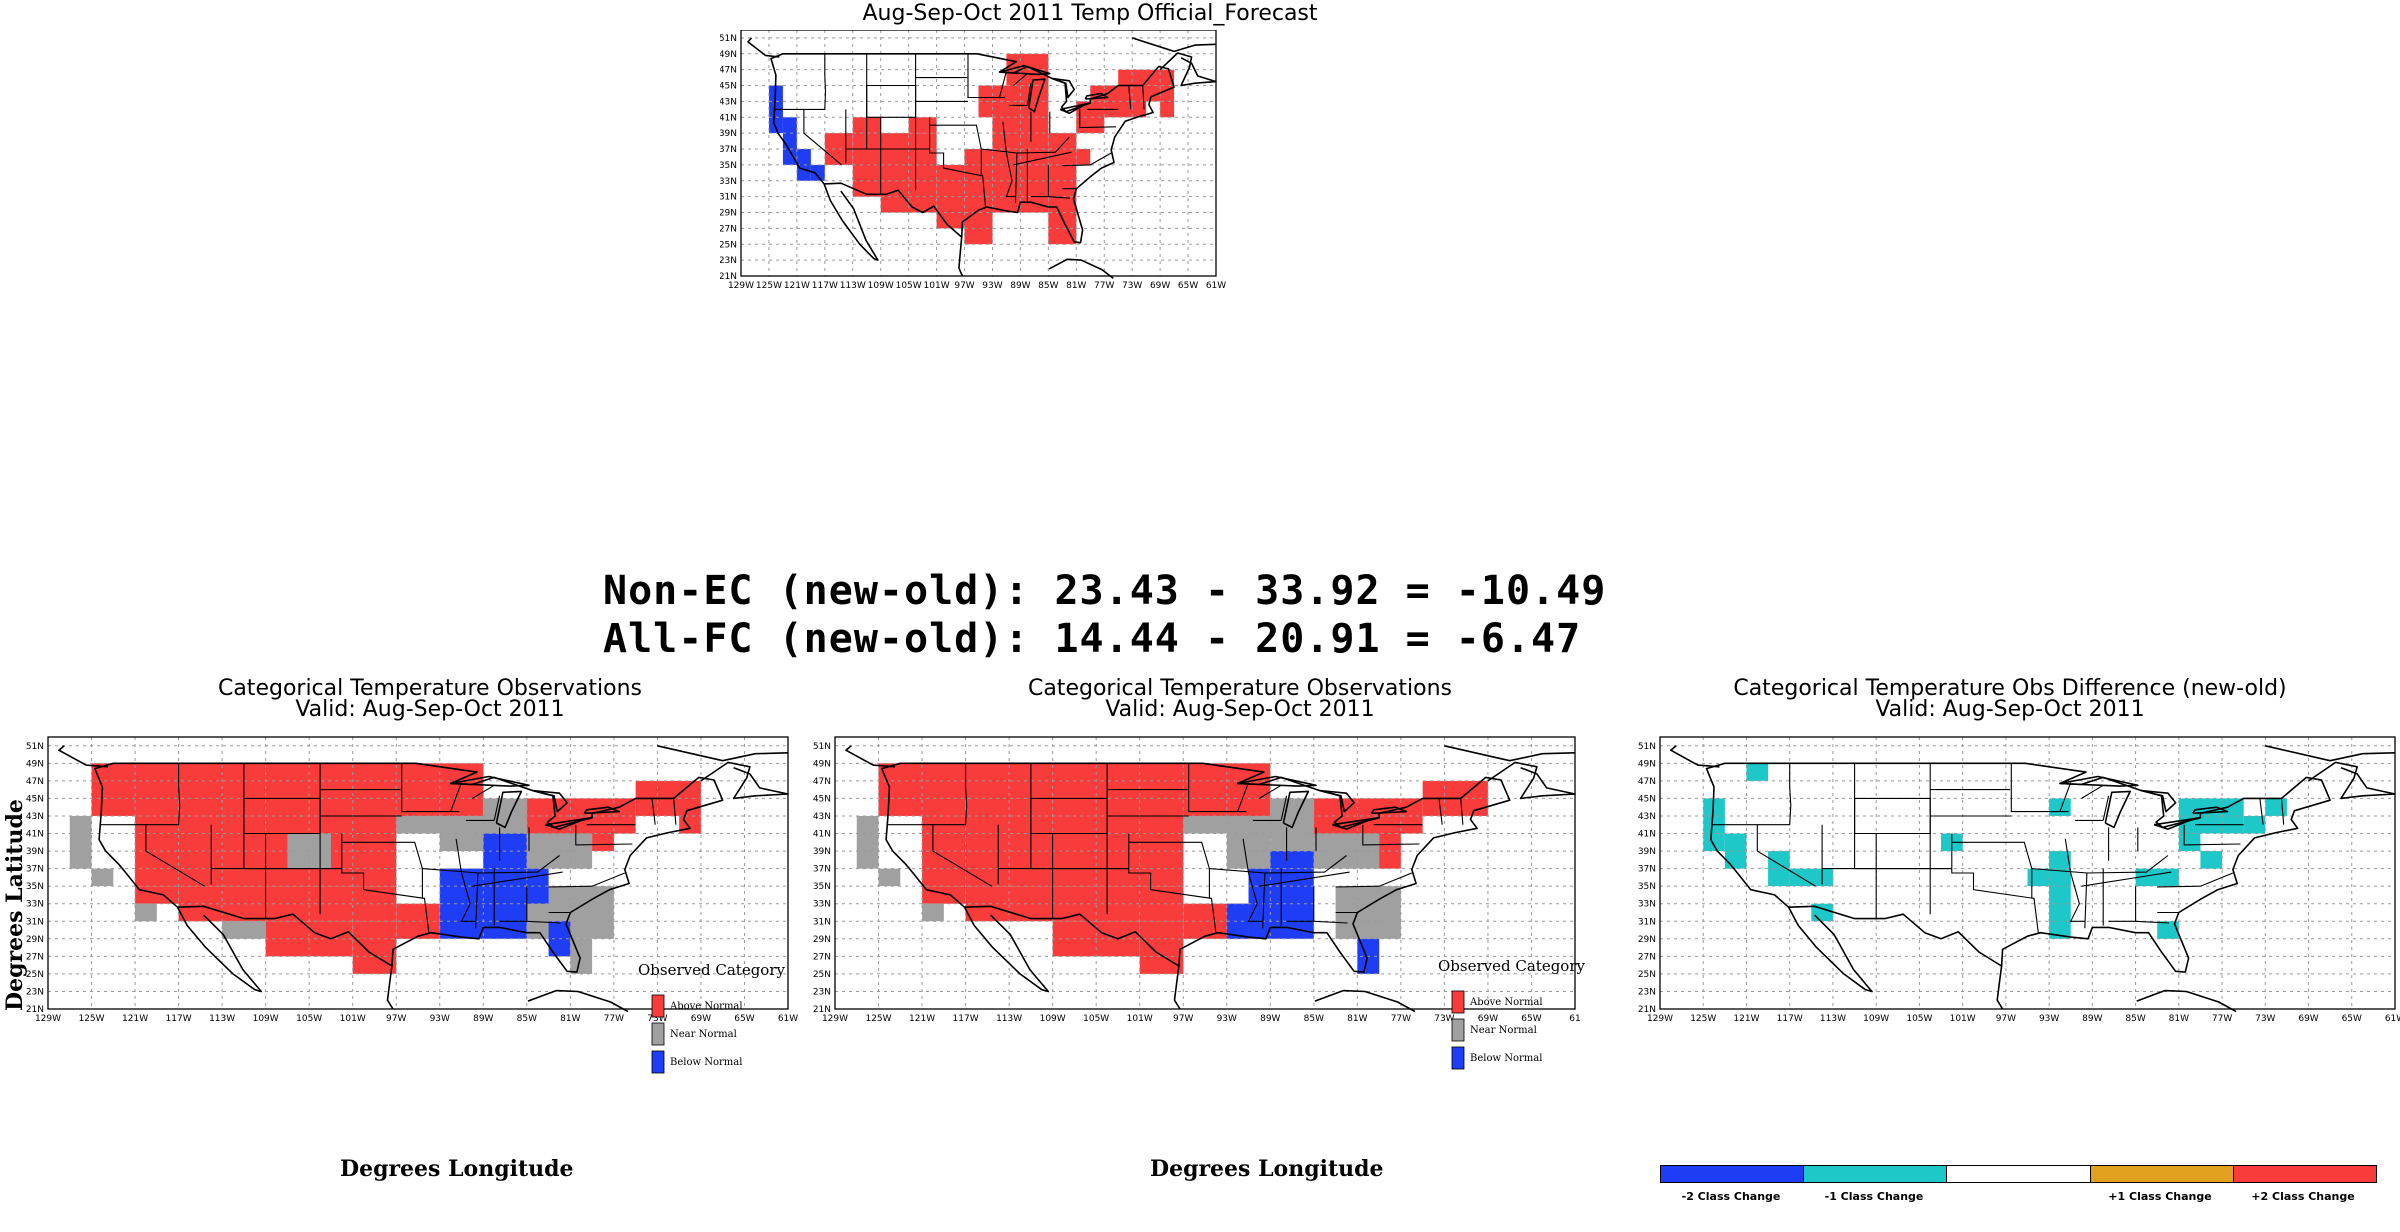 This screenshot has height=1232, width=2400. I want to click on lon-tick-label: 125W, so click(769, 286).